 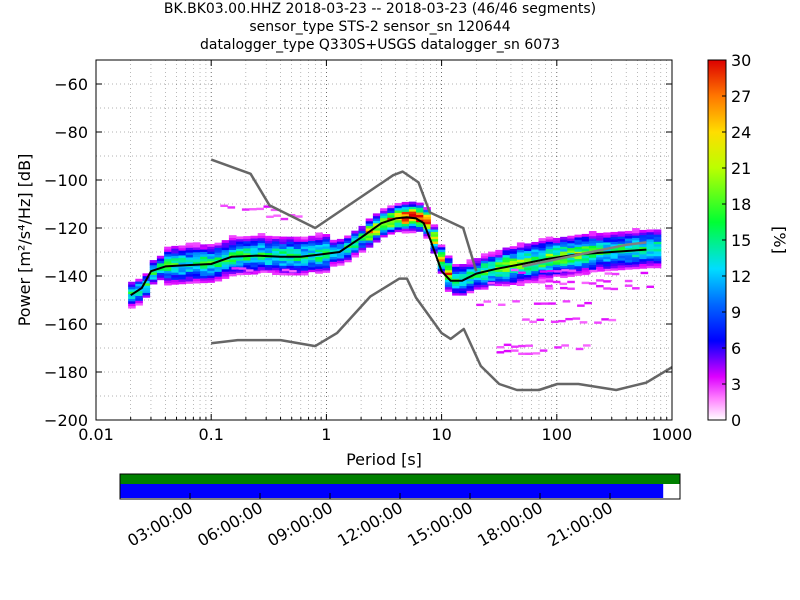 I want to click on y-tick-label: −200, so click(x=66, y=420).